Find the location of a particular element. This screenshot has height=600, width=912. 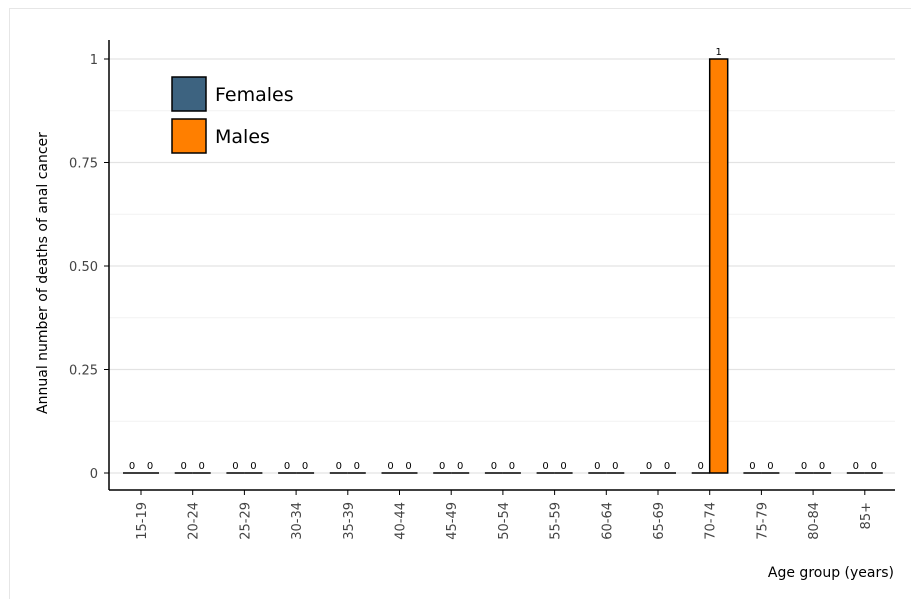

x-tick-label: 70-74 is located at coordinates (711, 521).